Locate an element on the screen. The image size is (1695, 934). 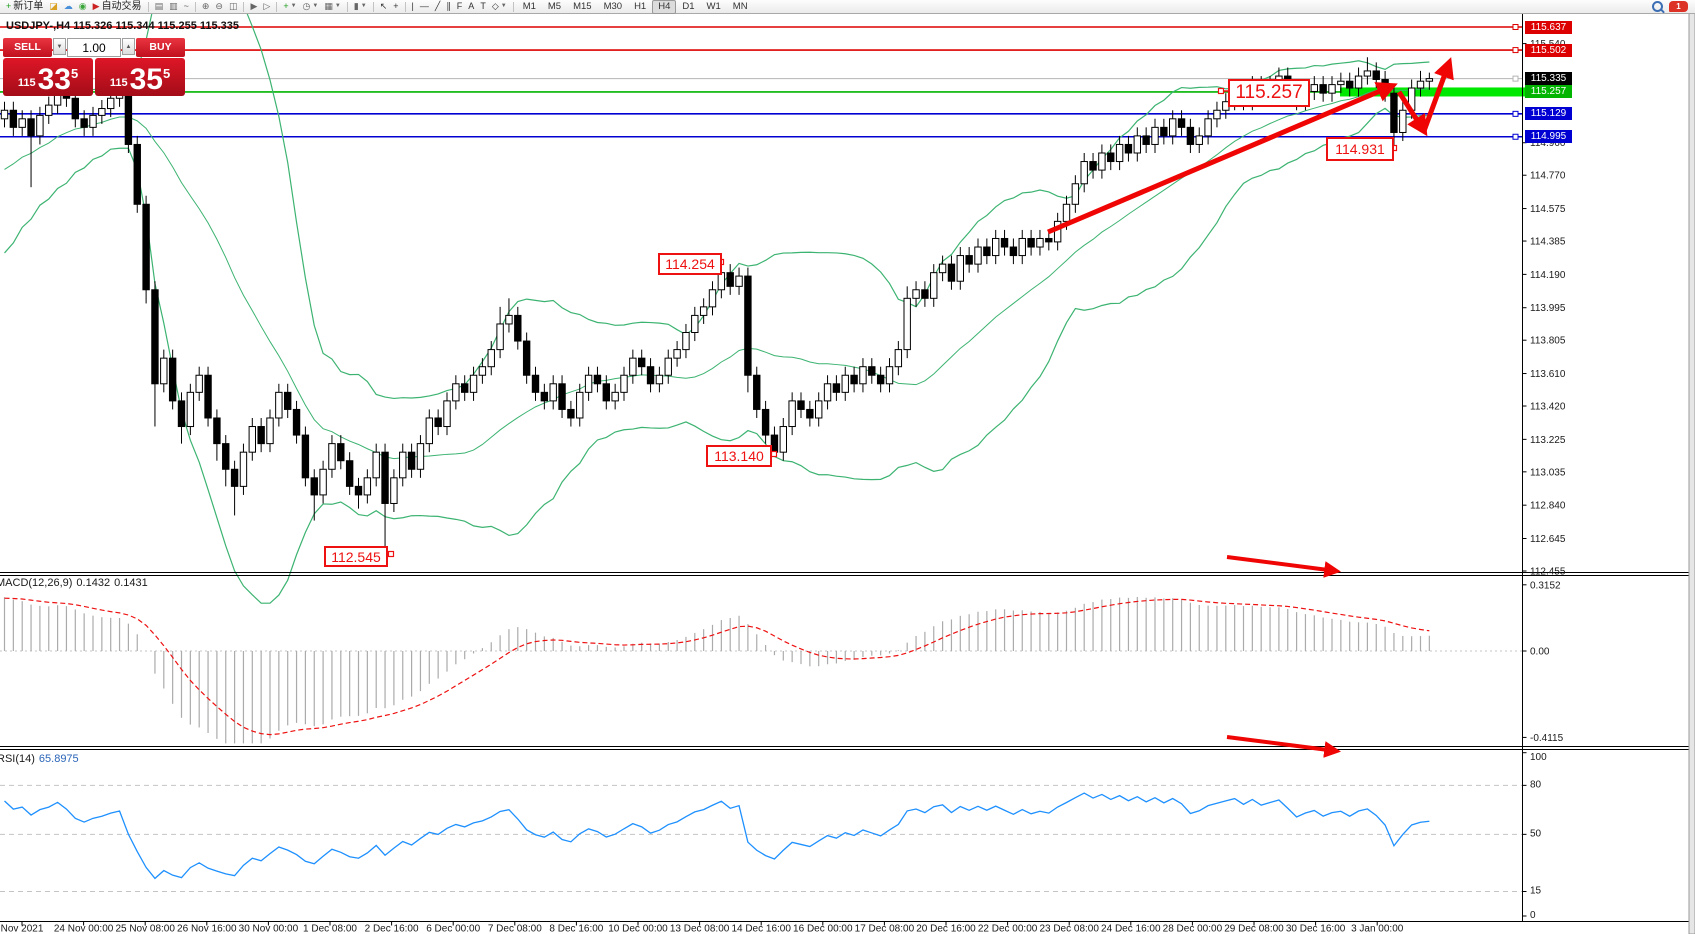
macd-label: MACD(12,26,9) 0.1432 0.1431 is located at coordinates (74, 583).